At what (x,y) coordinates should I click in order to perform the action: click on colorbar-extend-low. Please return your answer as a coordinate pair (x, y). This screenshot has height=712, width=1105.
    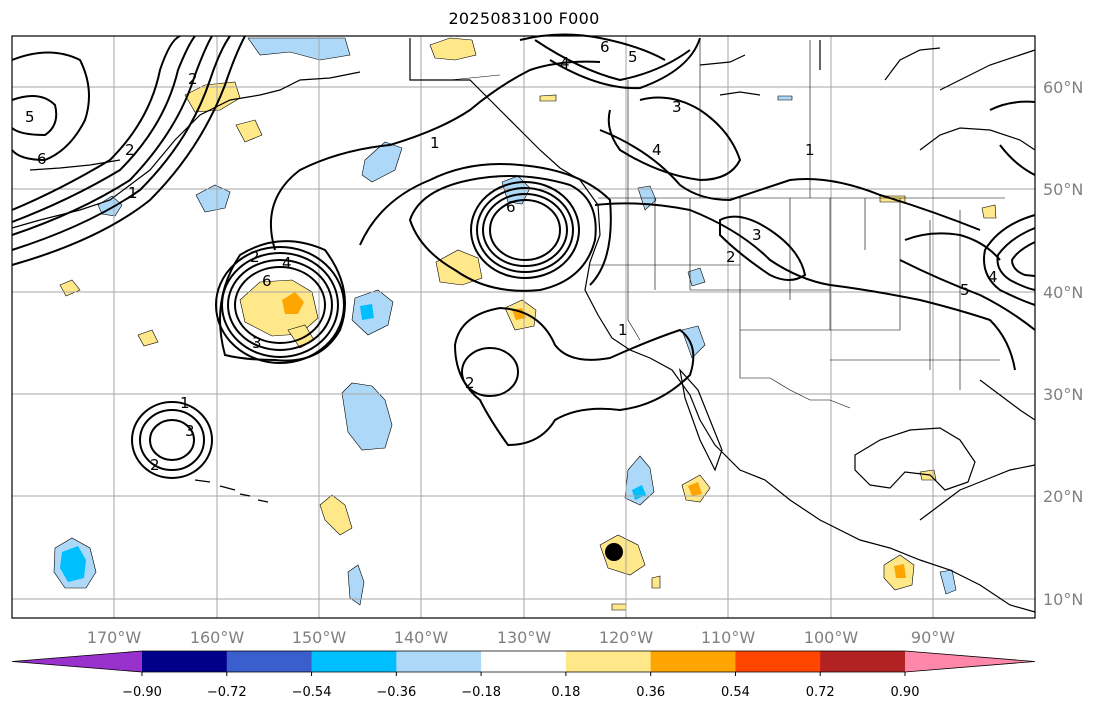
    Looking at the image, I should click on (77, 661).